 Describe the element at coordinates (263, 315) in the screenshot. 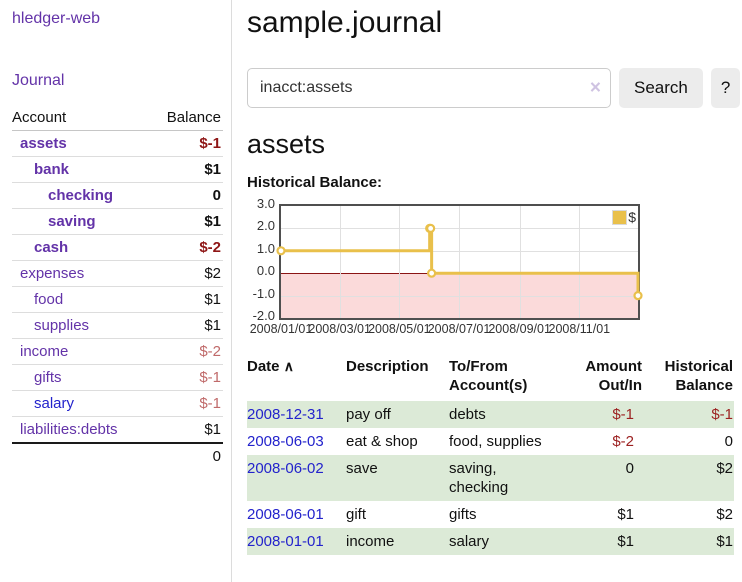

I see `y-axis-tick-label: -2.0` at that location.